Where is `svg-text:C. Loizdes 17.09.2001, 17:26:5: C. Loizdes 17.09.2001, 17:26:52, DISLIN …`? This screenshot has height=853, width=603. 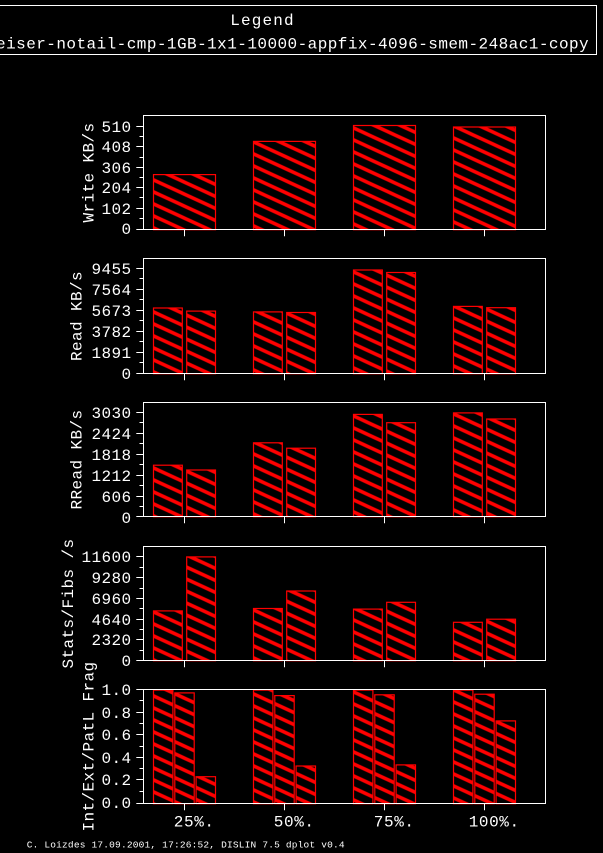 svg-text:C. Loizdes 17.09.2001, 17:26:5: C. Loizdes 17.09.2001, 17:26:52, DISLIN … is located at coordinates (186, 845).